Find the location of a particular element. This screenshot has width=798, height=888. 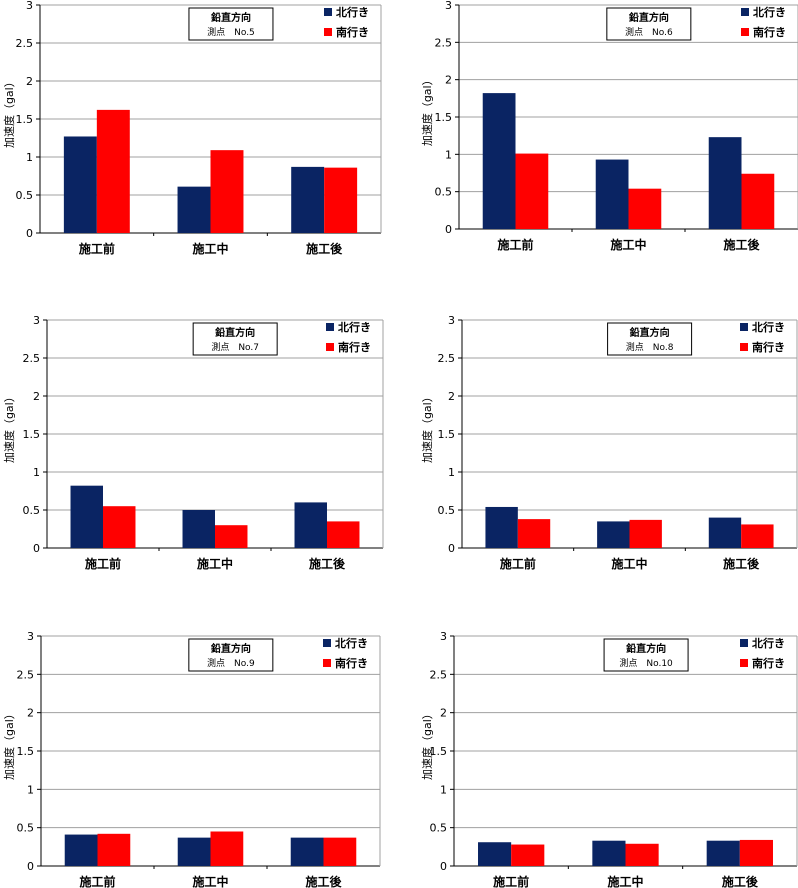

chart-title-line2: 測点 No.9 is located at coordinates (231, 663).